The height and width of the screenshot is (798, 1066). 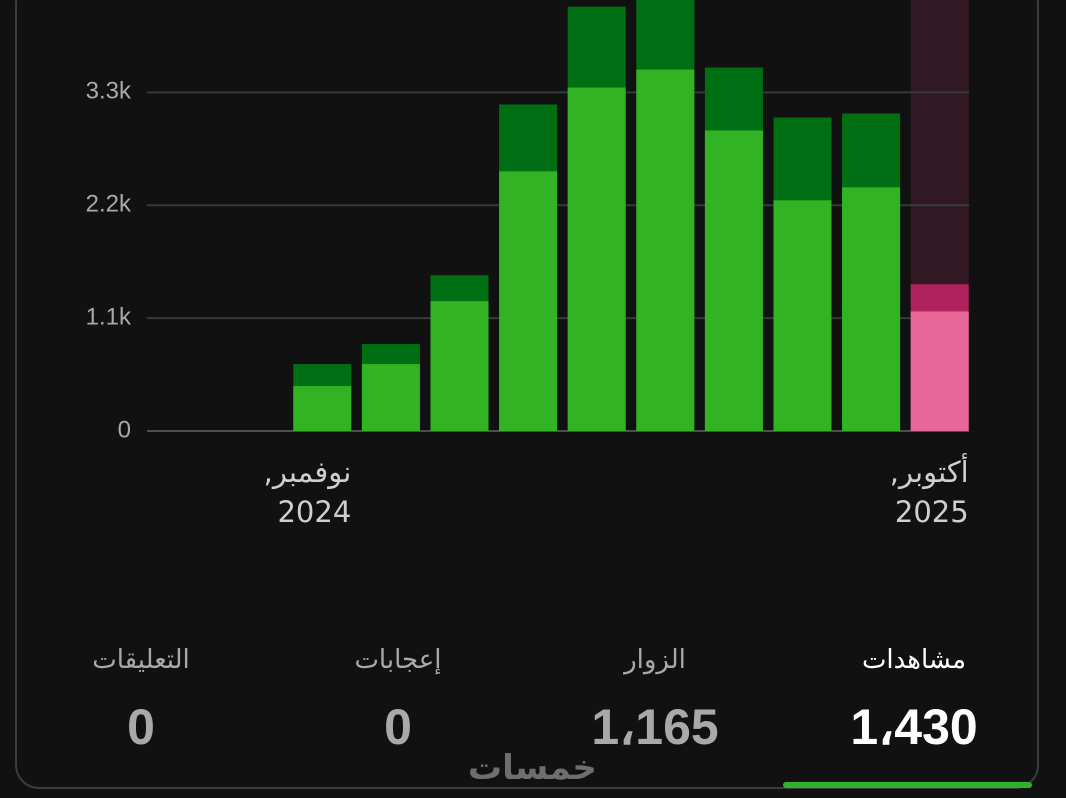 I want to click on watermark: خمسات, so click(x=532, y=768).